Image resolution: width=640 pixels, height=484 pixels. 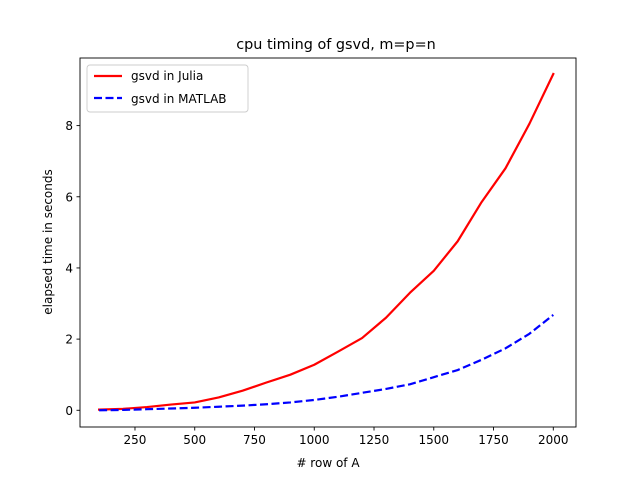 What do you see at coordinates (69, 197) in the screenshot?
I see `y-tick-label: 6` at bounding box center [69, 197].